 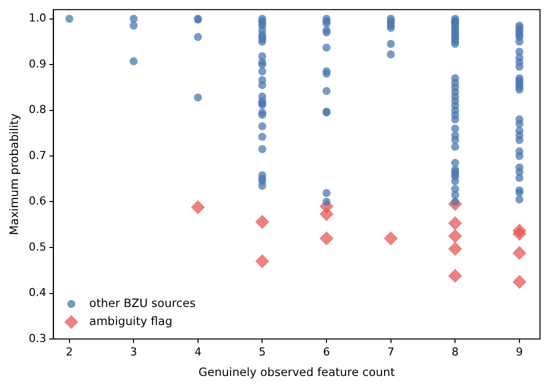 I want to click on y-tick-label: 0.4, so click(x=37, y=293).